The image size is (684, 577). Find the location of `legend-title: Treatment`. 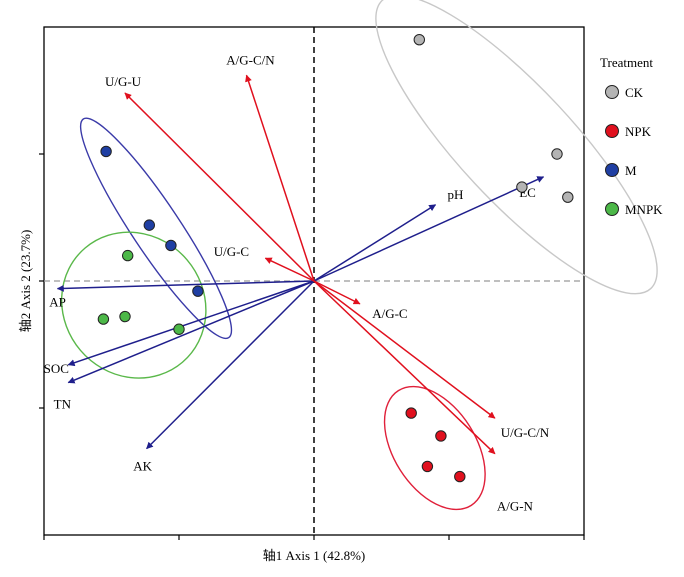

legend-title: Treatment is located at coordinates (626, 62).